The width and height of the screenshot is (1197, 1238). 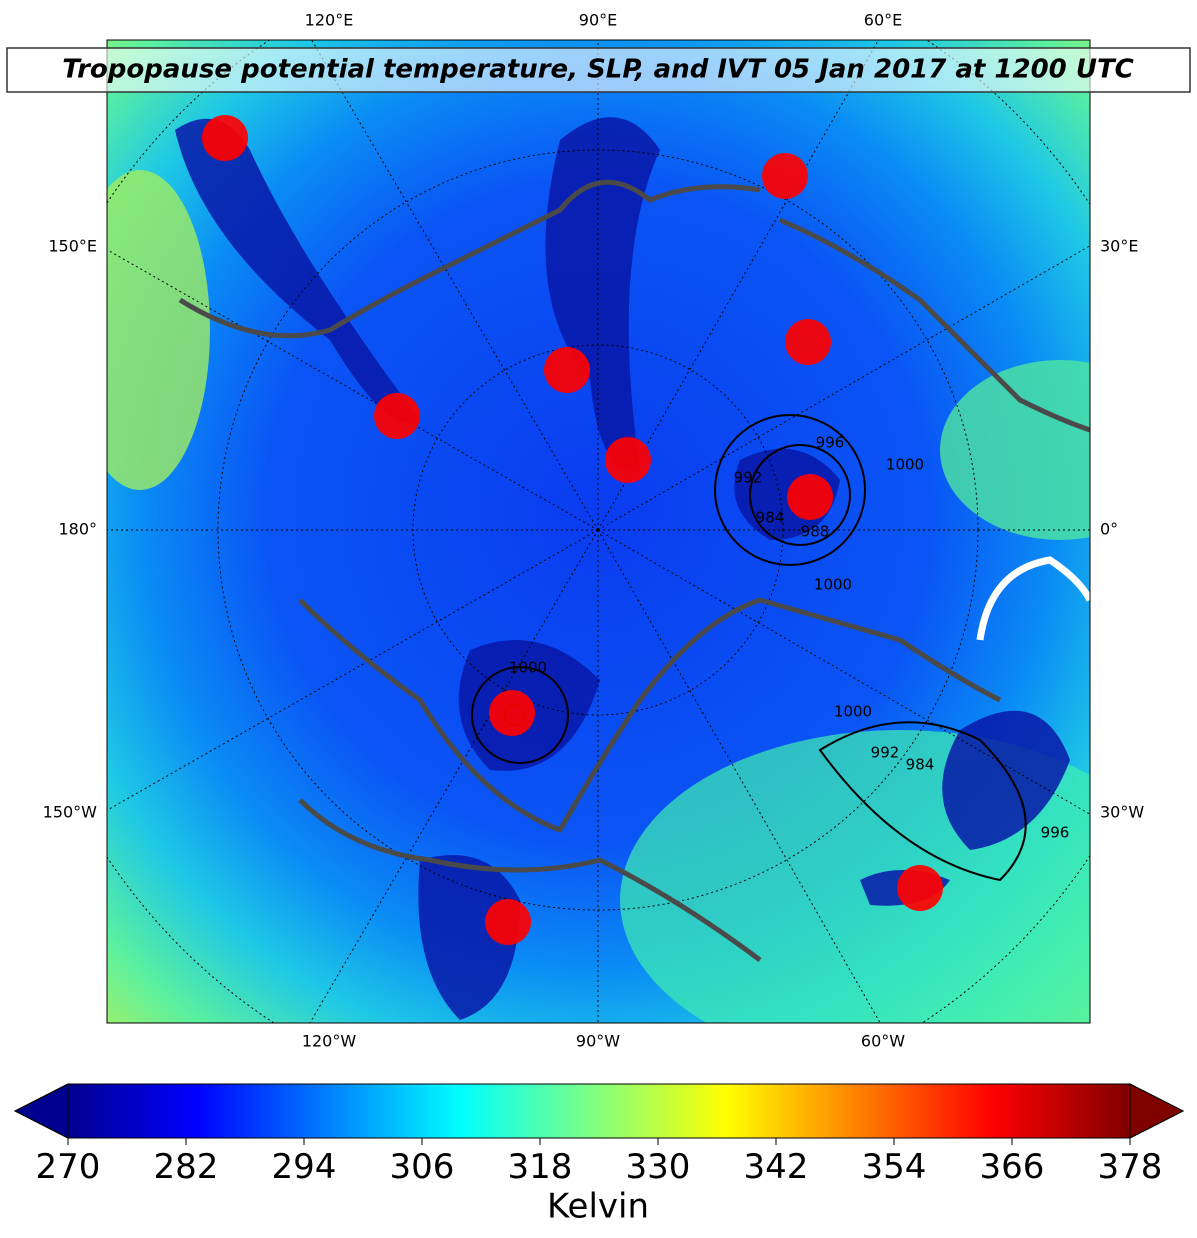 What do you see at coordinates (776, 1167) in the screenshot?
I see `colorbar-tick-label: 342` at bounding box center [776, 1167].